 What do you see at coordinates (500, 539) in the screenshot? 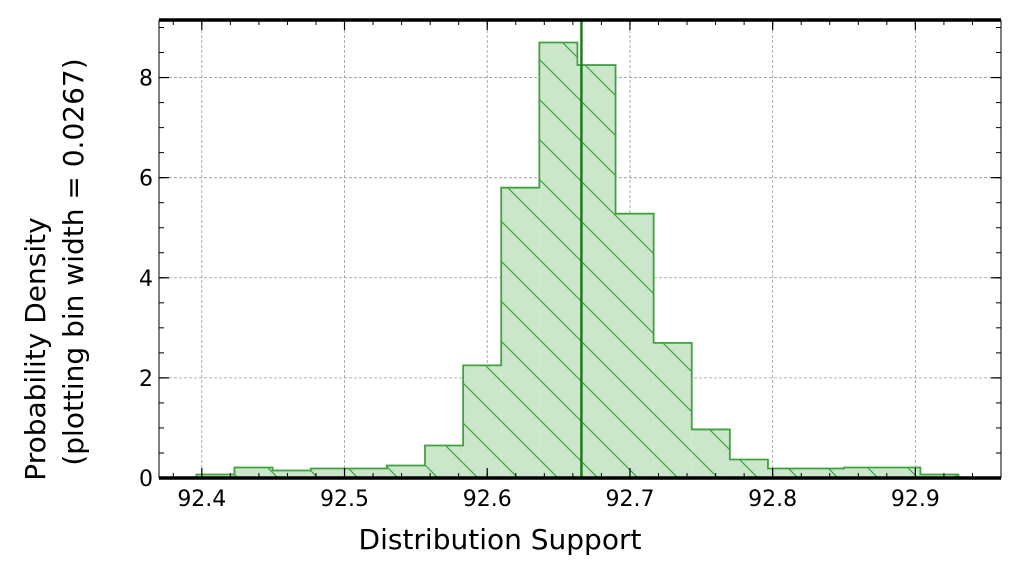
I see `x-axis-label: Distribution Support` at bounding box center [500, 539].